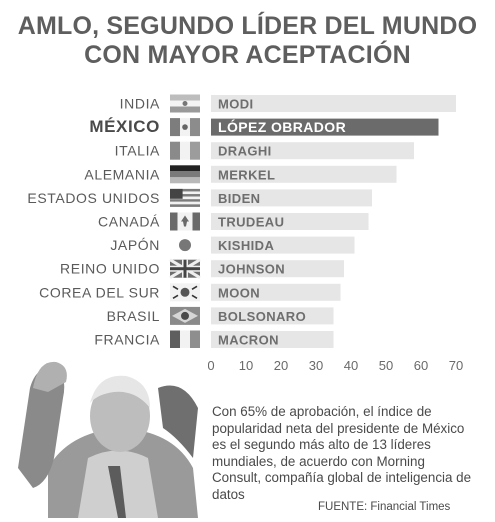 The height and width of the screenshot is (522, 495). What do you see at coordinates (456, 365) in the screenshot?
I see `x-tick-label: 70` at bounding box center [456, 365].